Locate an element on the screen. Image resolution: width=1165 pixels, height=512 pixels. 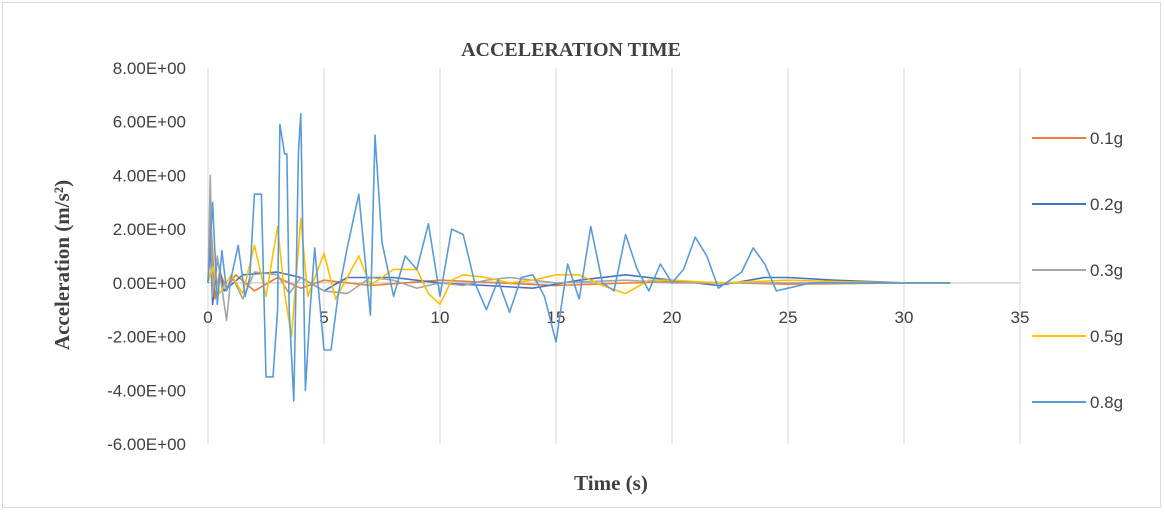
y-tick-label: 4.00E+00 is located at coordinates (149, 175).